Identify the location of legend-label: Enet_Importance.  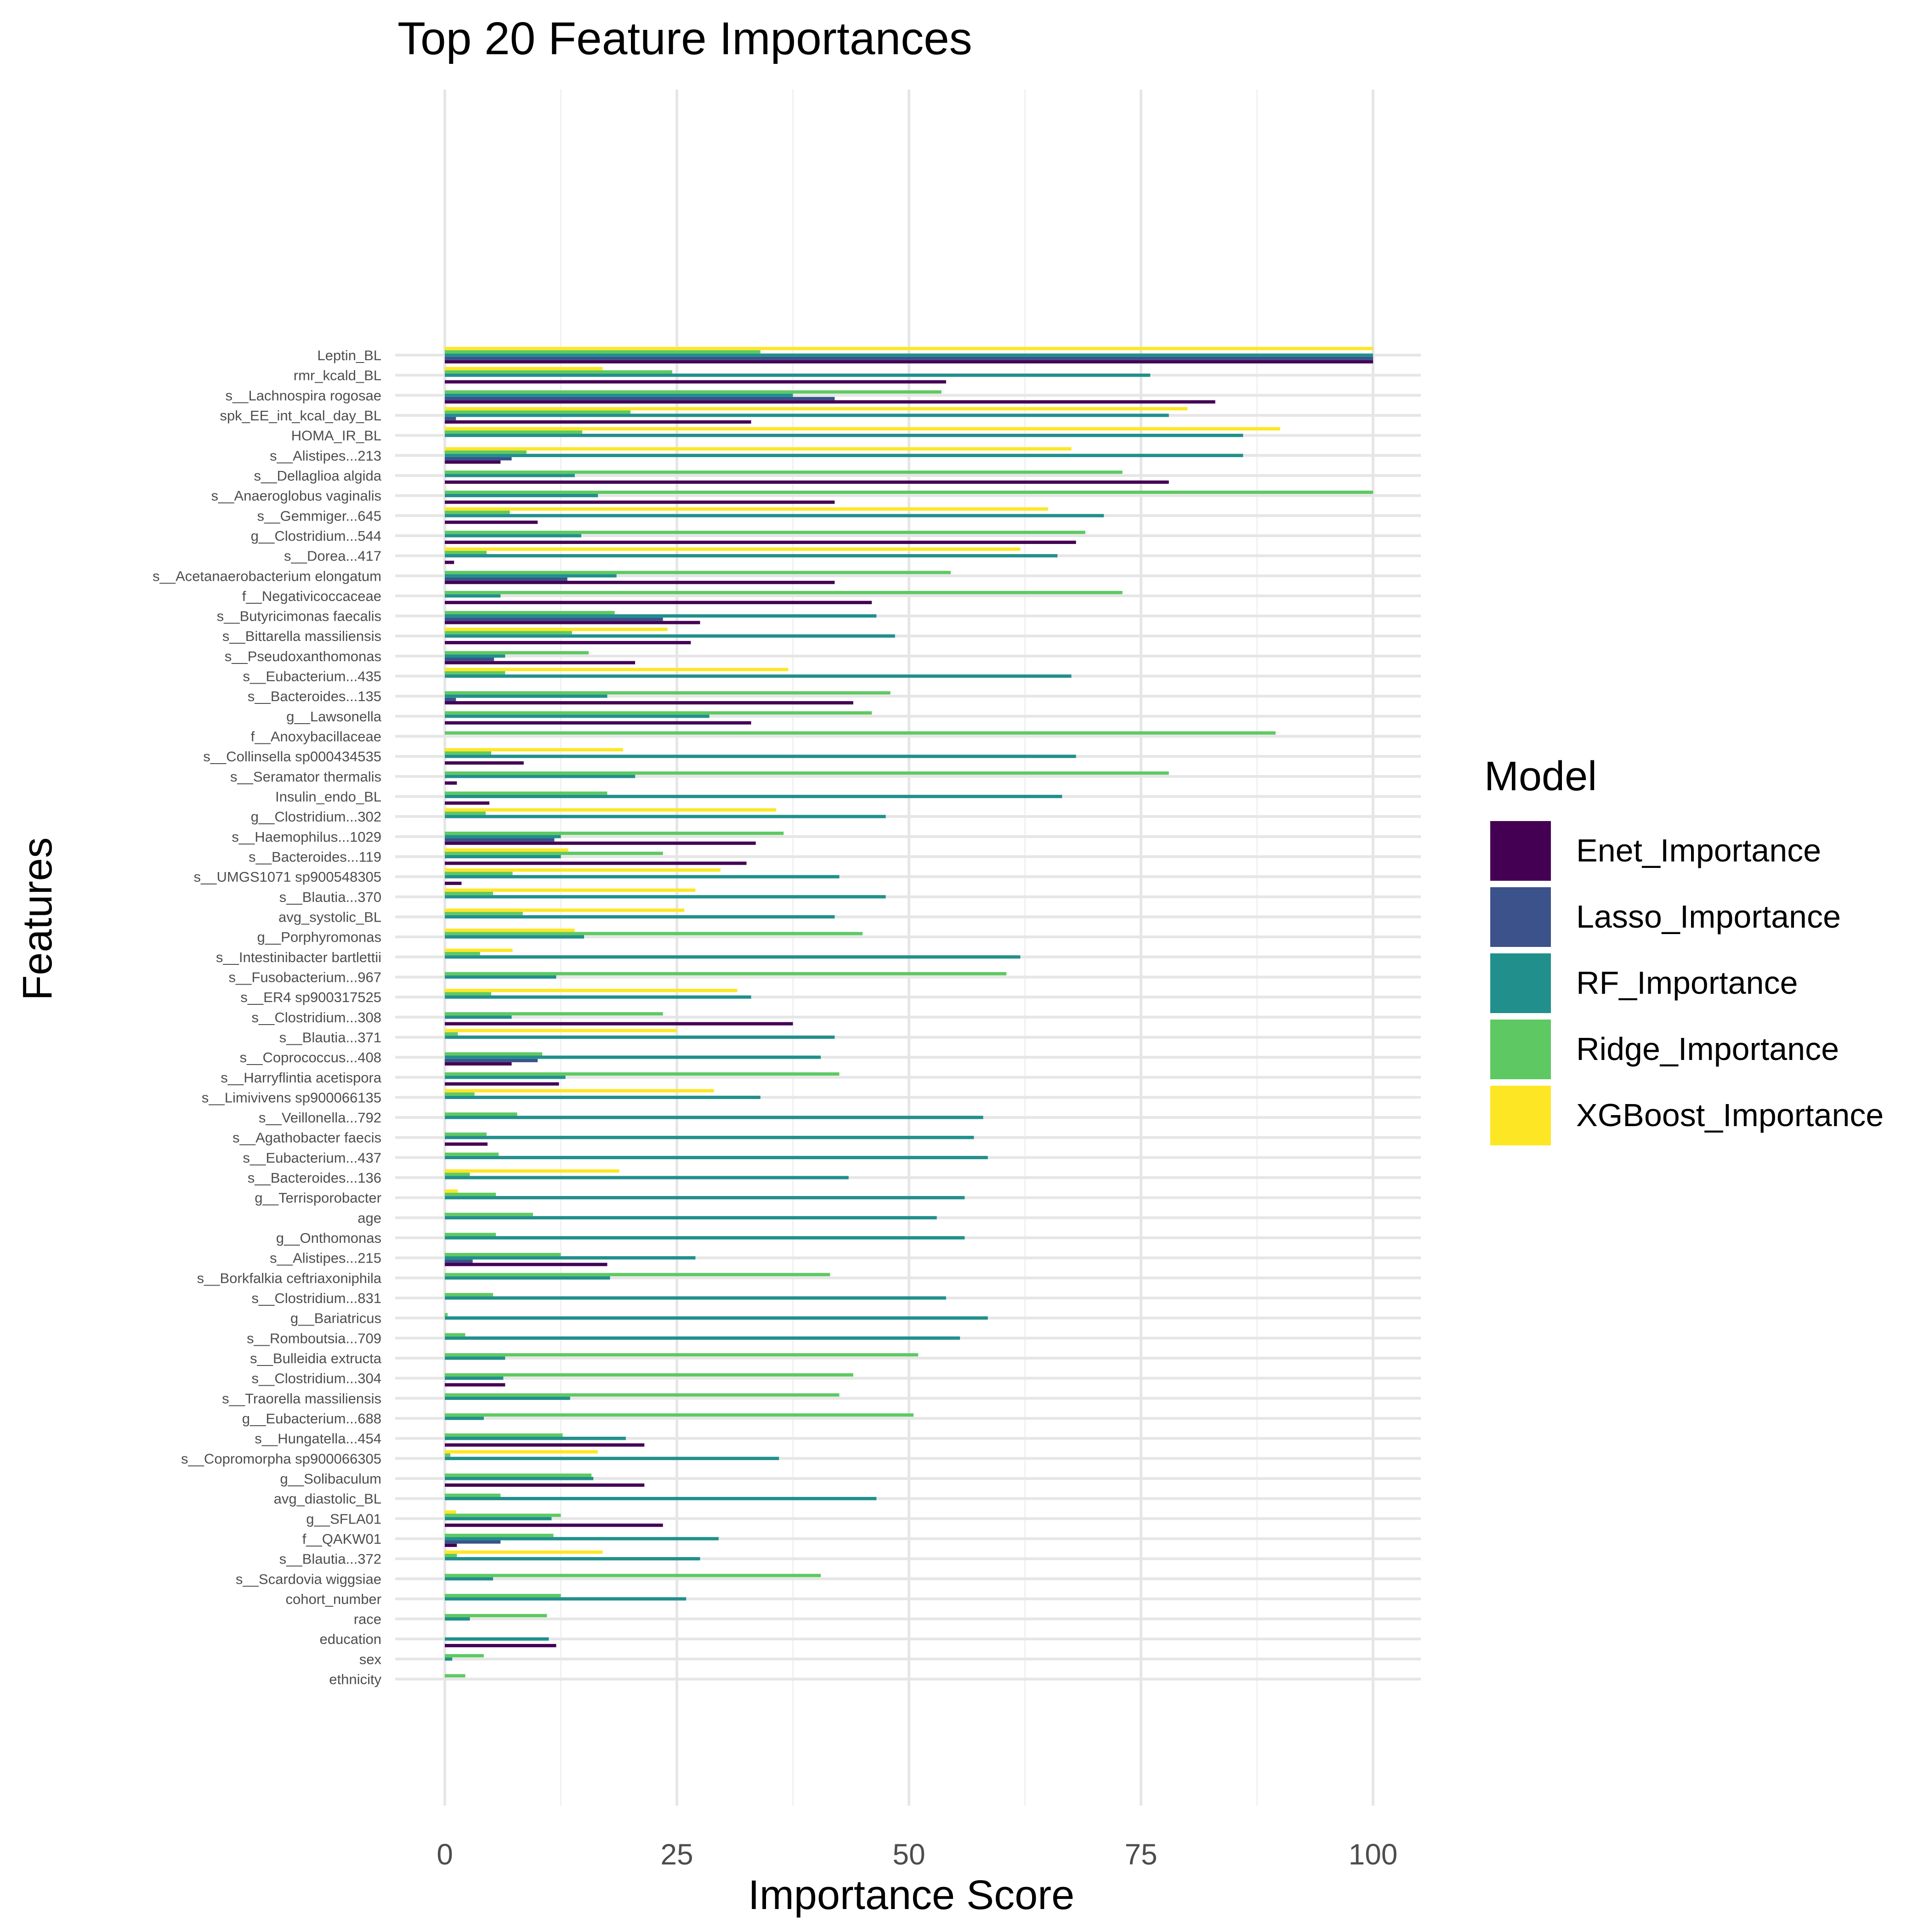
(1698, 850).